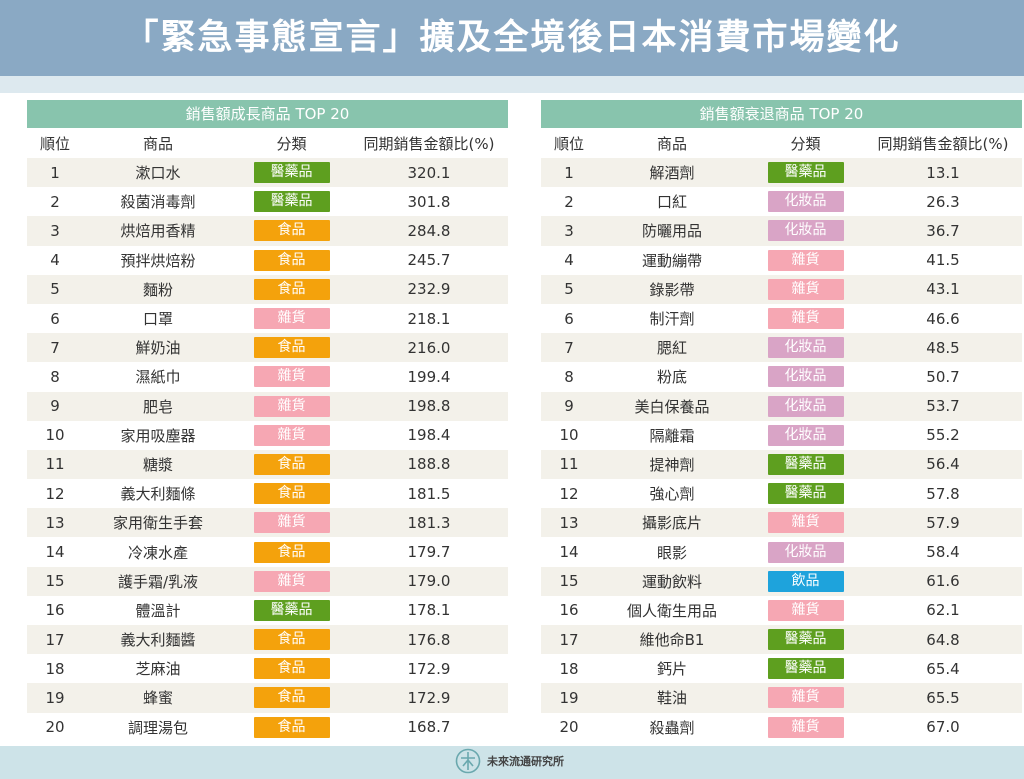 This screenshot has width=1024, height=779. I want to click on column-headers: 順位 商品 分類 同期銷售金額比(%), so click(781, 143).